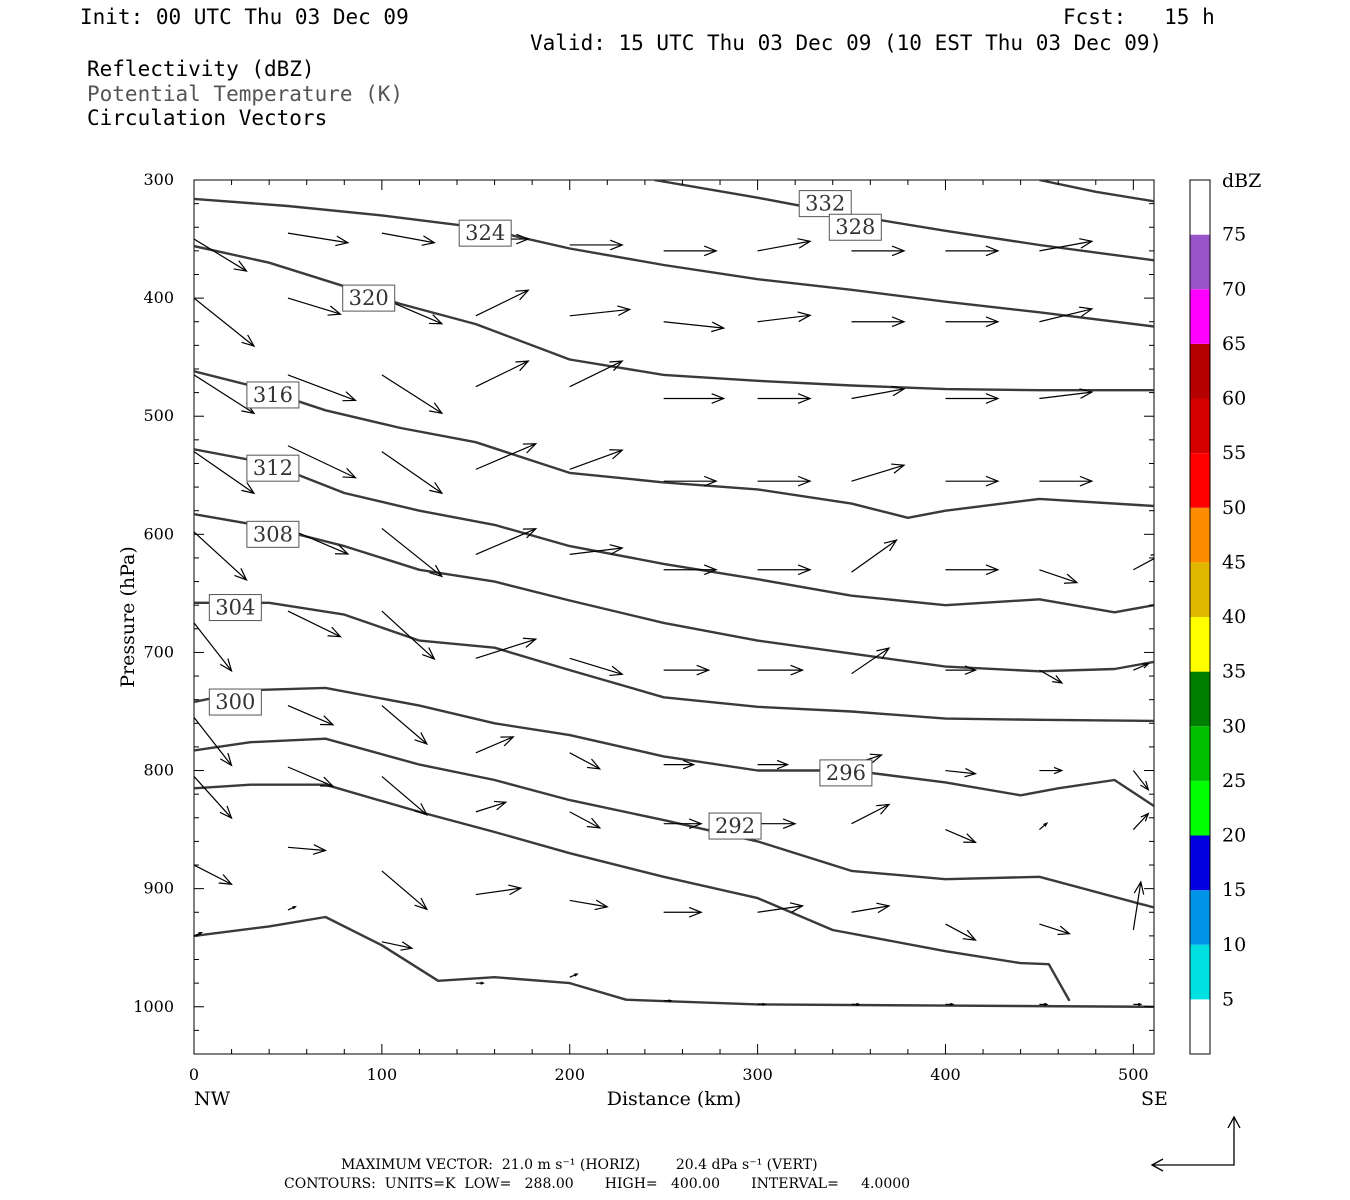  What do you see at coordinates (244, 17) in the screenshot?
I see `init-time: Init: 00 UTC Thu 03 Dec 09` at bounding box center [244, 17].